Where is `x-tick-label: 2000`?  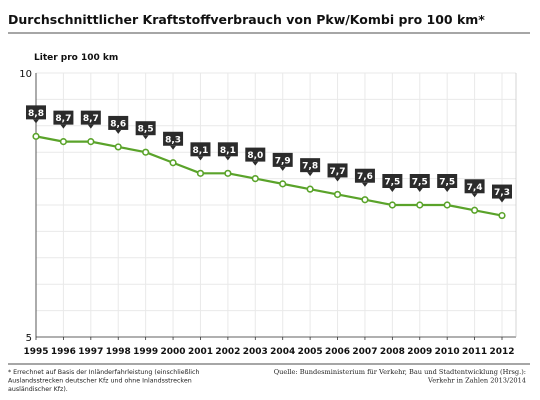 x-tick-label: 2000 is located at coordinates (173, 352).